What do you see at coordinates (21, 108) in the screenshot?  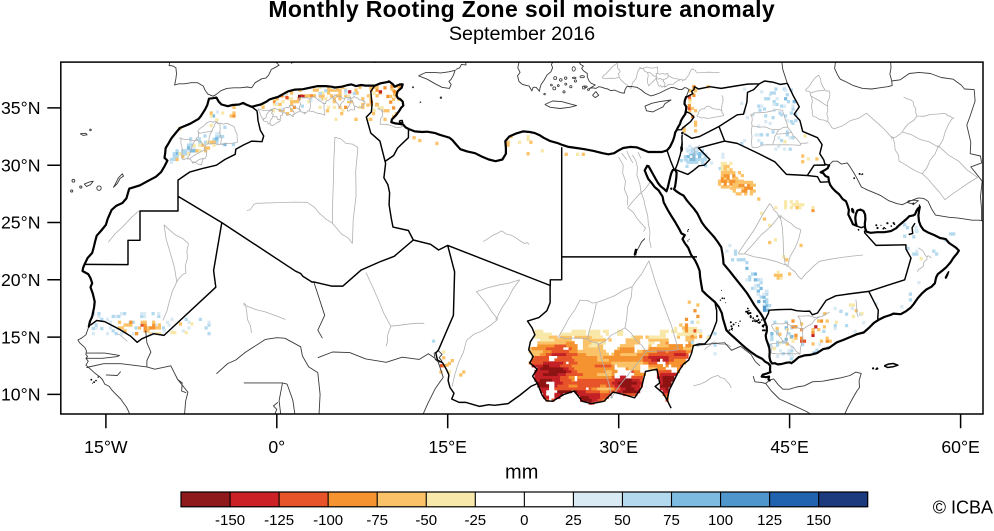 I see `svg-text: 35°N` at bounding box center [21, 108].